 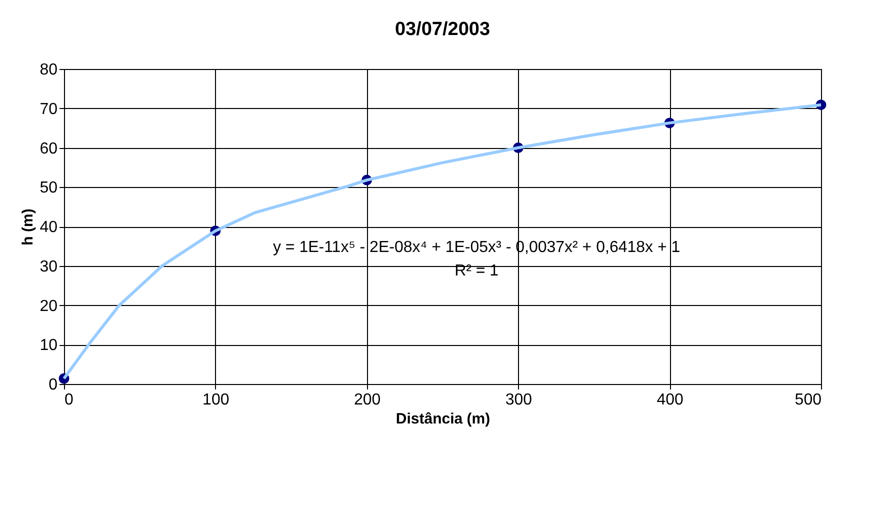 I want to click on y-tick-label: 80, so click(x=49, y=70).